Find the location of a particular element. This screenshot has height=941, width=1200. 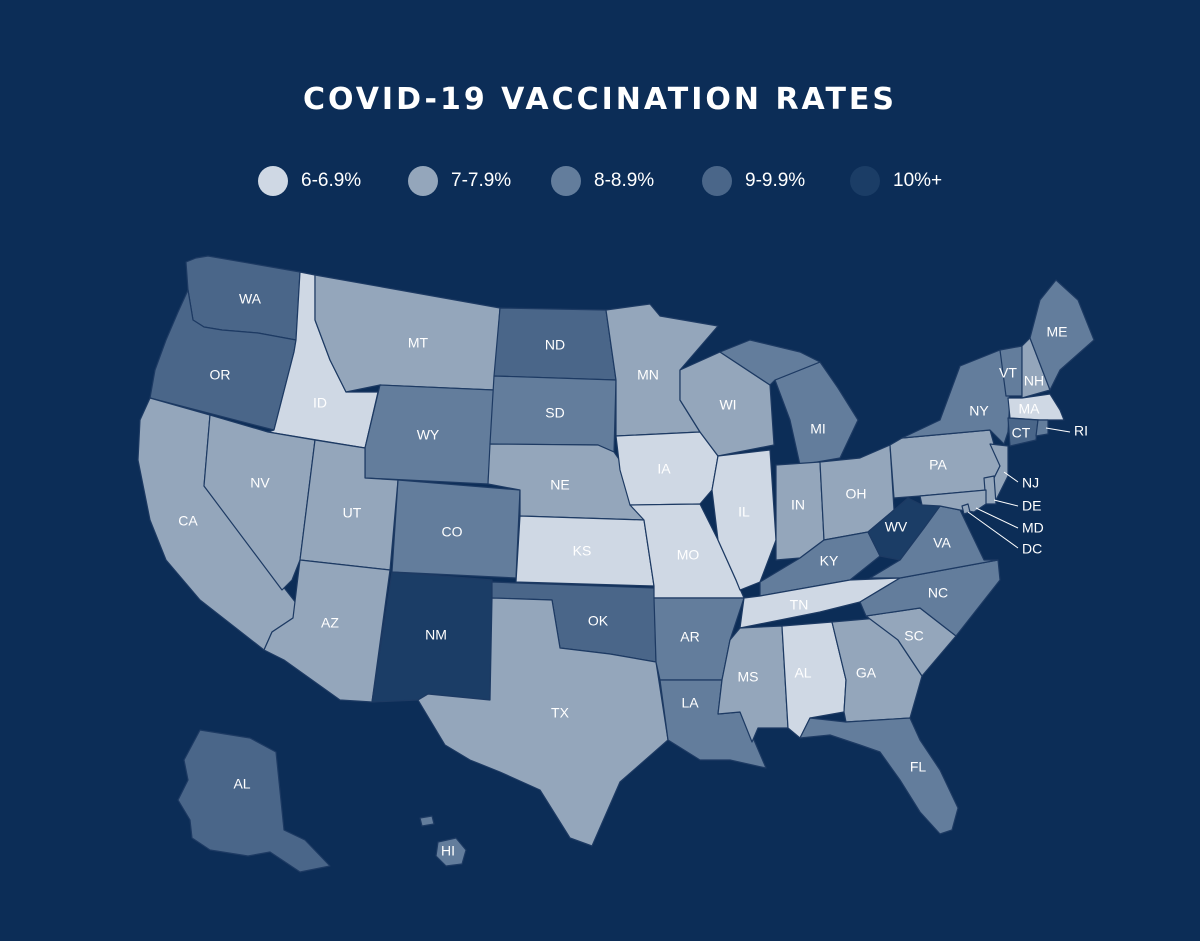

label-NM: NM is located at coordinates (436, 635).